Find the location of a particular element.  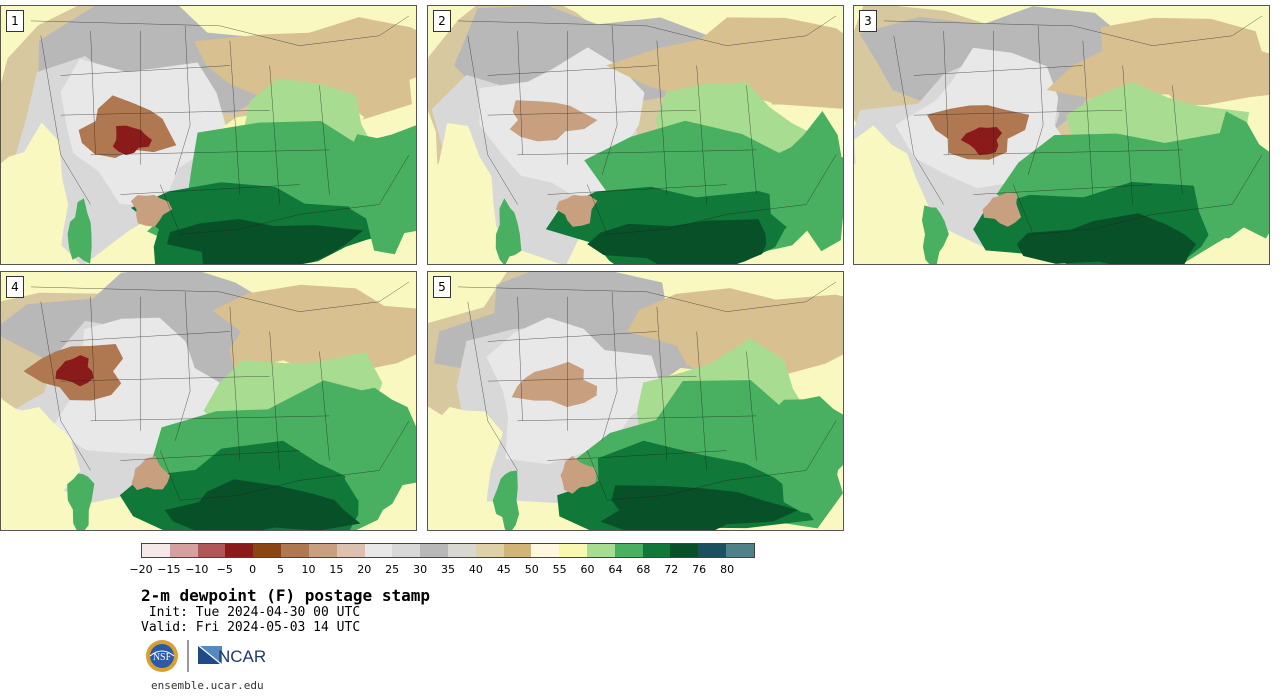

nsf-logo-text: NSF is located at coordinates (162, 657).